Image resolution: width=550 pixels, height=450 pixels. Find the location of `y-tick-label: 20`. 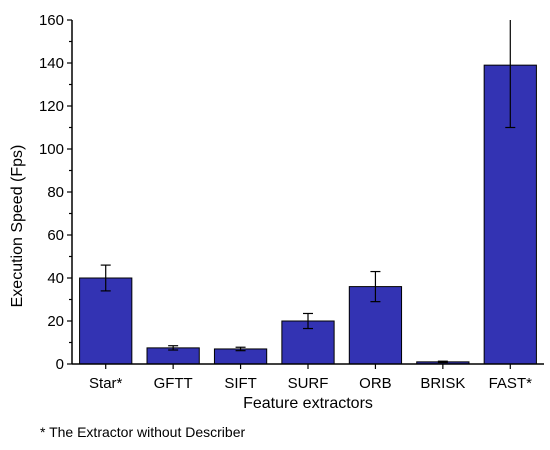

y-tick-label: 20 is located at coordinates (55, 321).